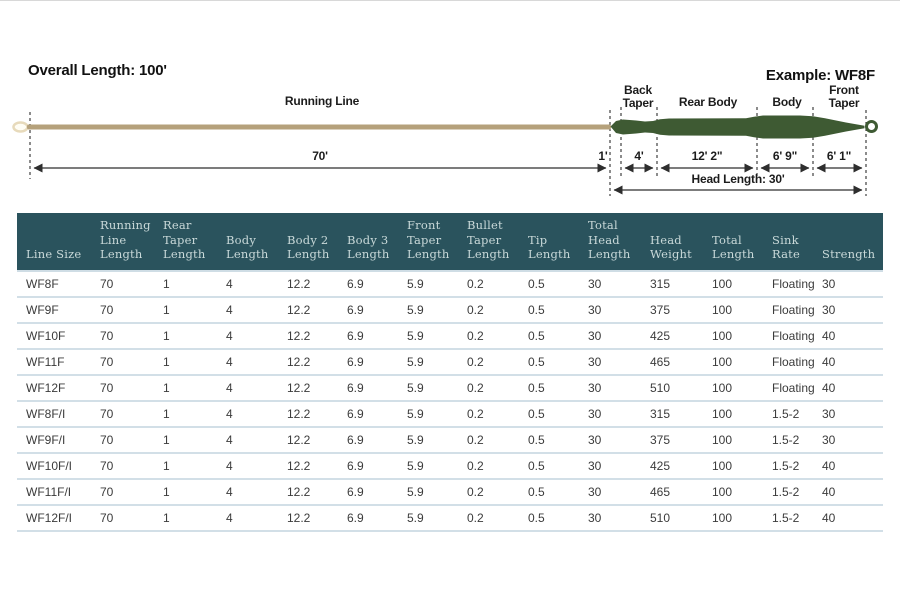  I want to click on column-header: Body Length, so click(256, 242).